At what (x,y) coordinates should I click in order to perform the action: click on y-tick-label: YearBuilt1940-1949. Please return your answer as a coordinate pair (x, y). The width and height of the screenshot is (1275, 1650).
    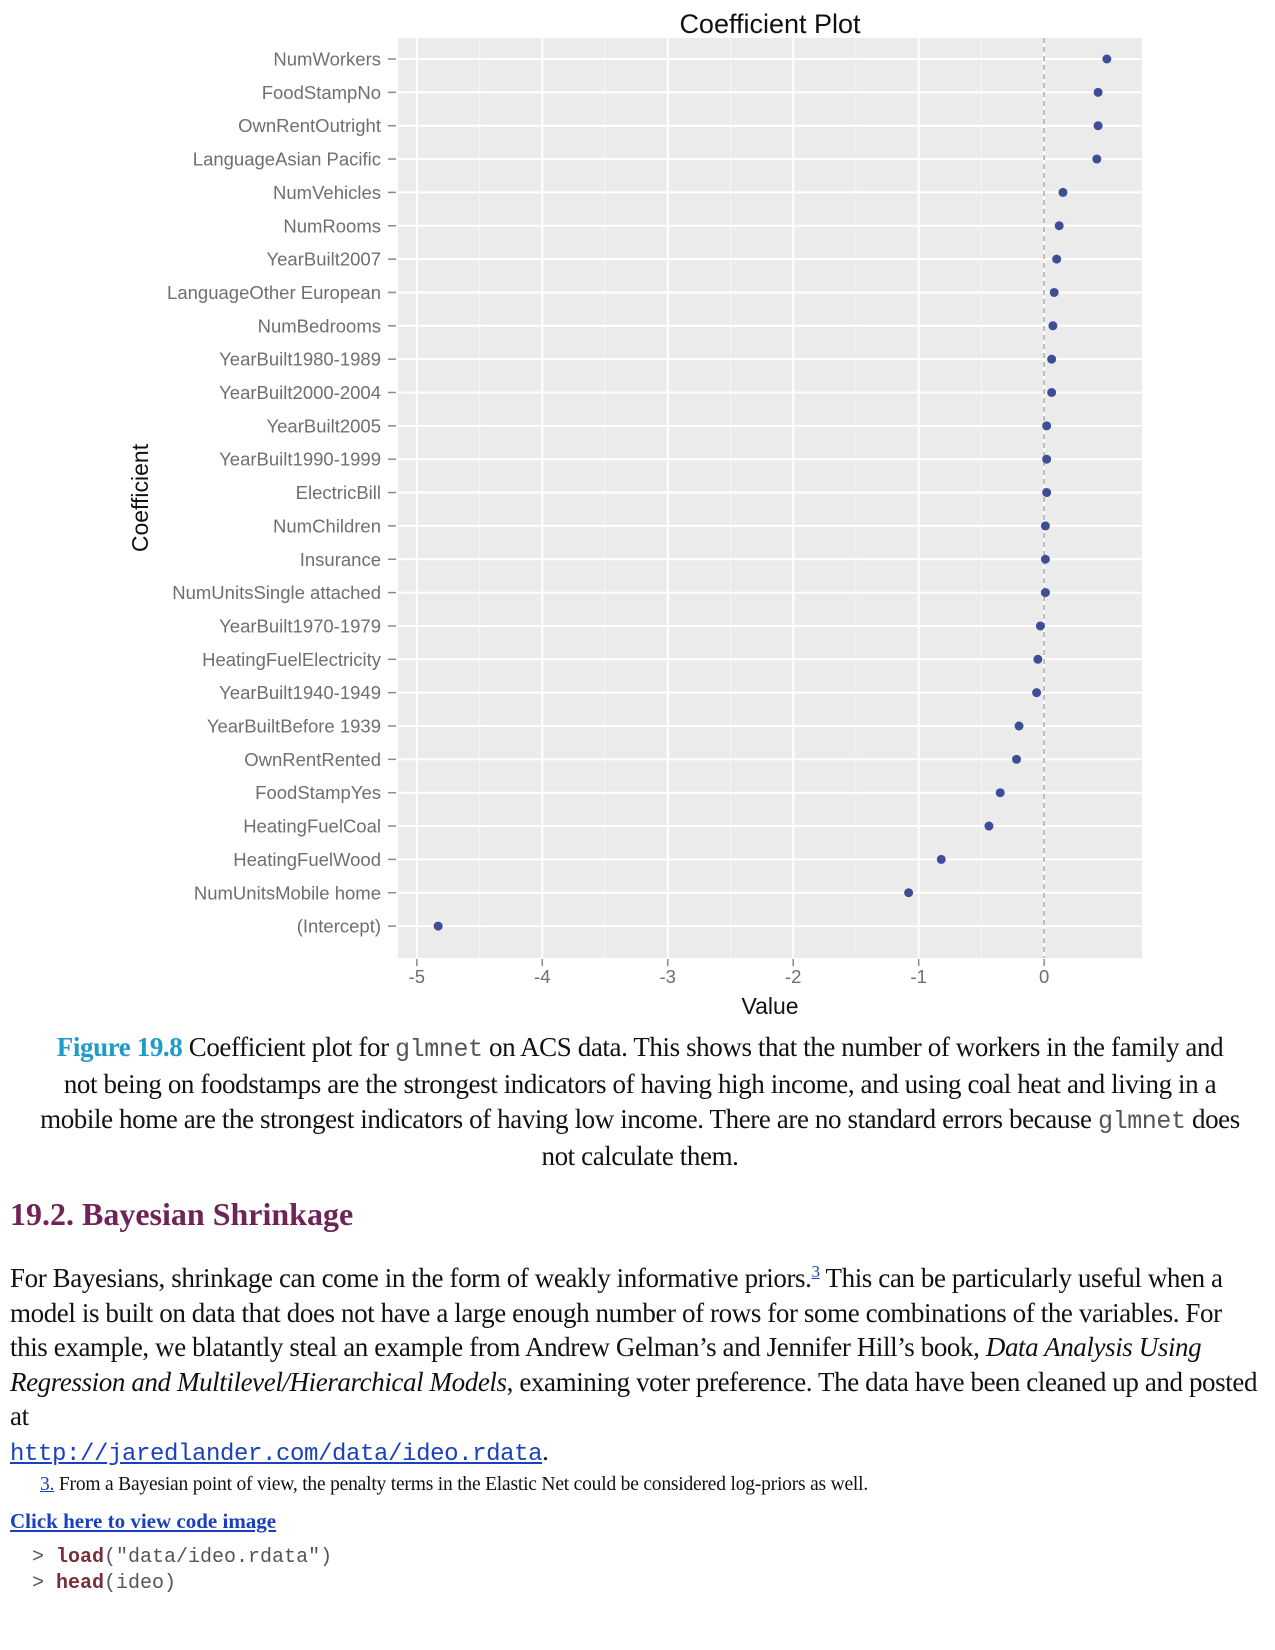
    Looking at the image, I should click on (300, 692).